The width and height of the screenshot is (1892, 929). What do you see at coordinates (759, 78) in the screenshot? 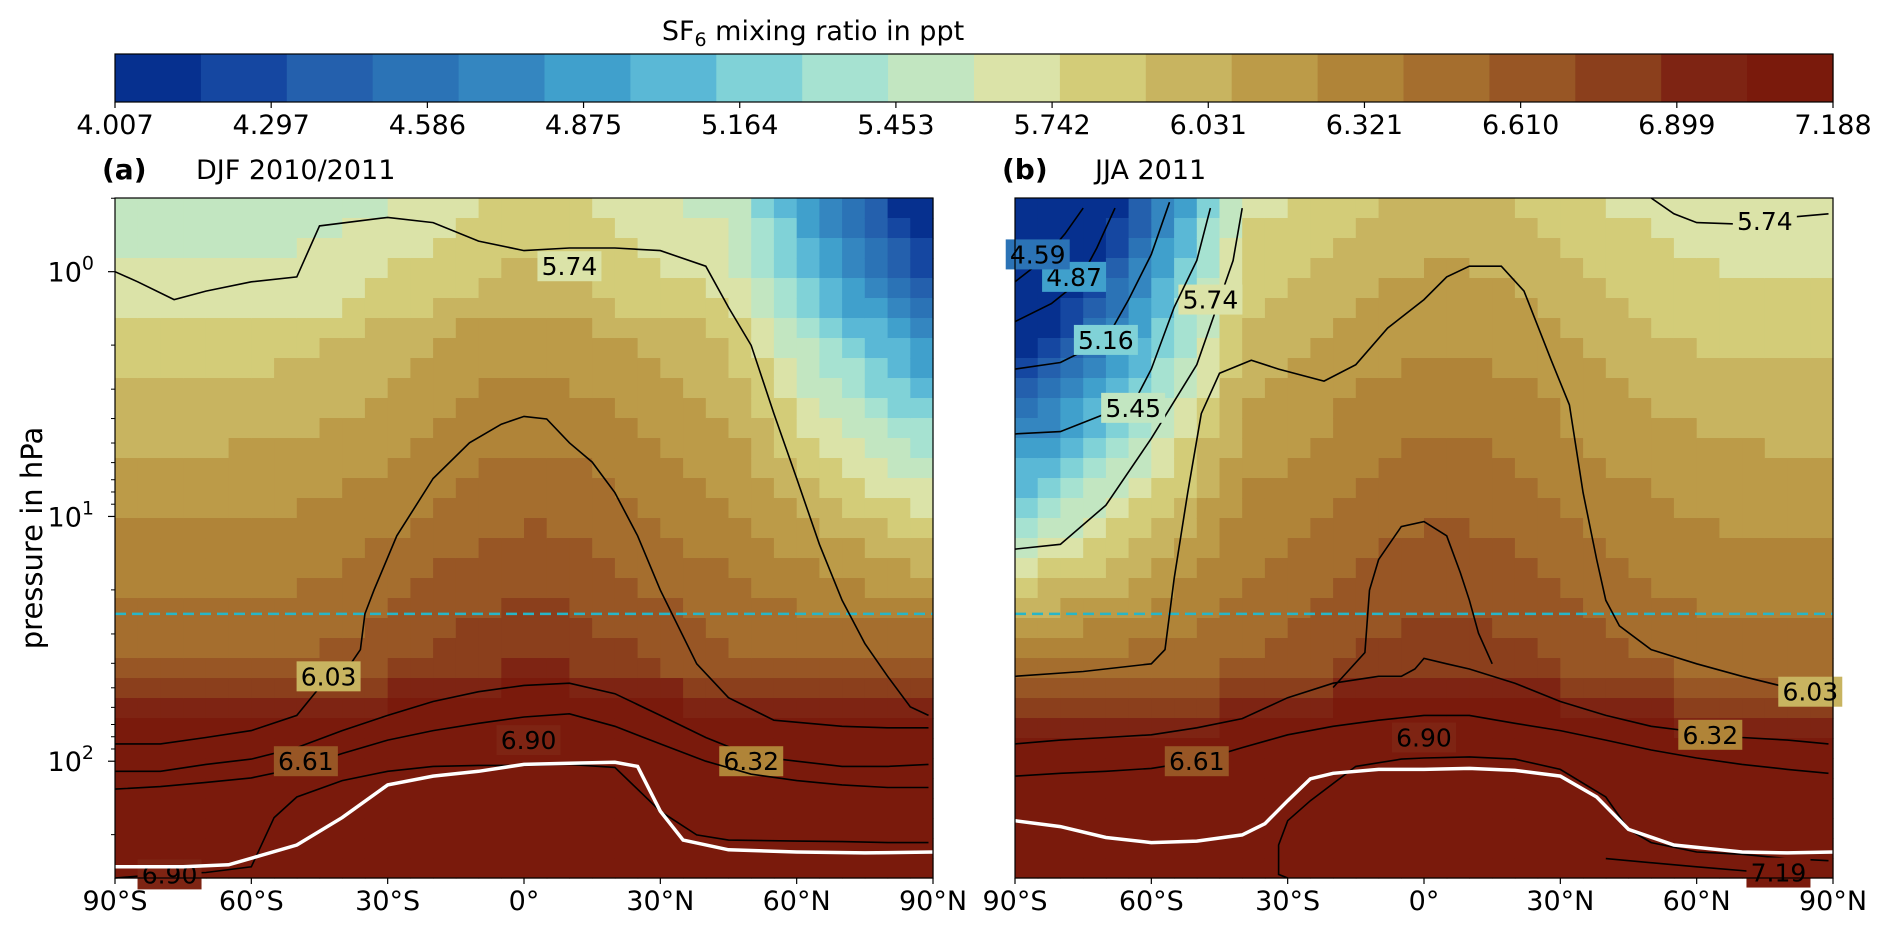
I see `colorbar-segment` at bounding box center [759, 78].